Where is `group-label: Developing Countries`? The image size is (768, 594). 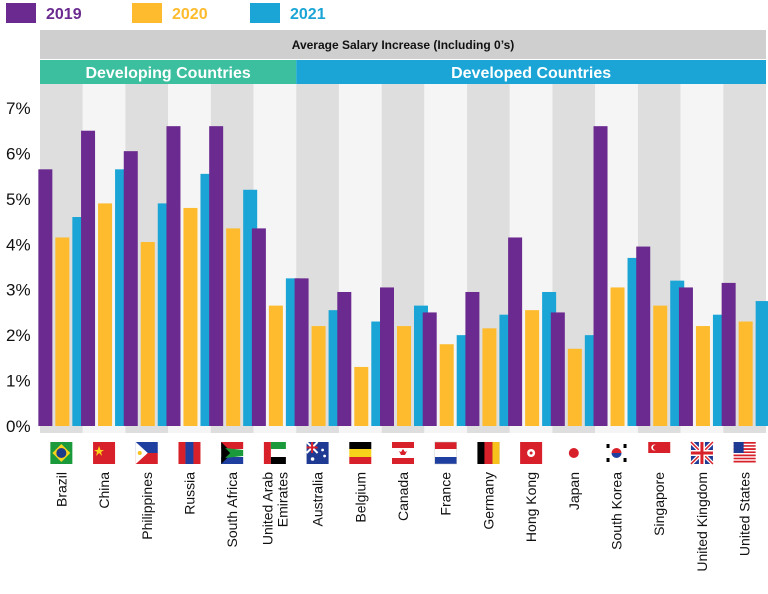
group-label: Developing Countries is located at coordinates (167, 73).